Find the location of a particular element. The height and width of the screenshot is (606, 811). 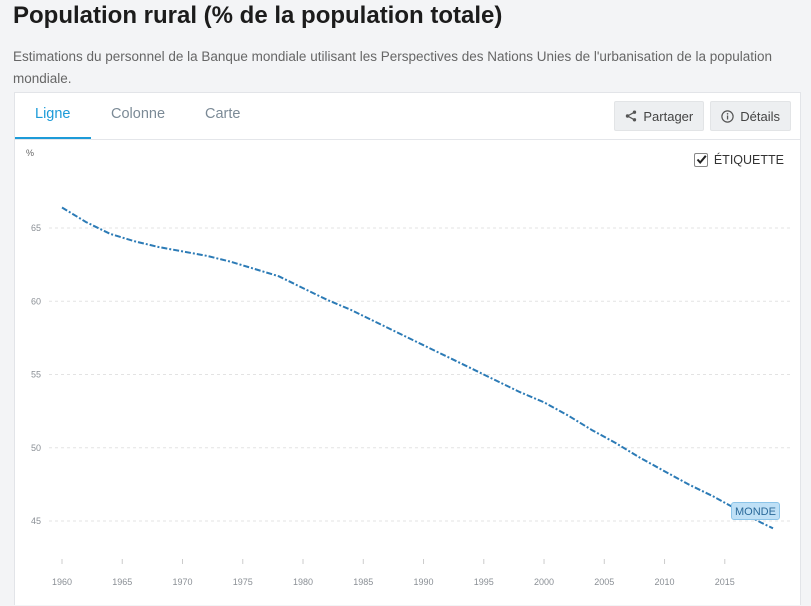

details-button: Détails is located at coordinates (750, 116).